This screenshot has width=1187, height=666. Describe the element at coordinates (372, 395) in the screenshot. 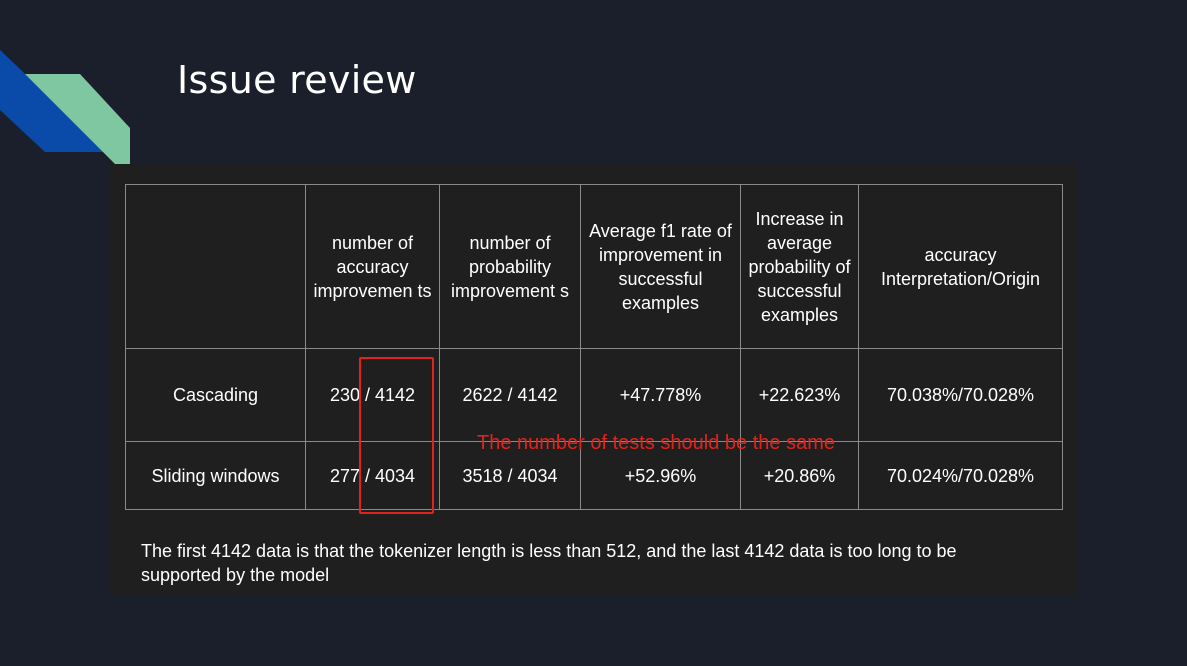

I see `table-cell: 230 / 4142` at that location.